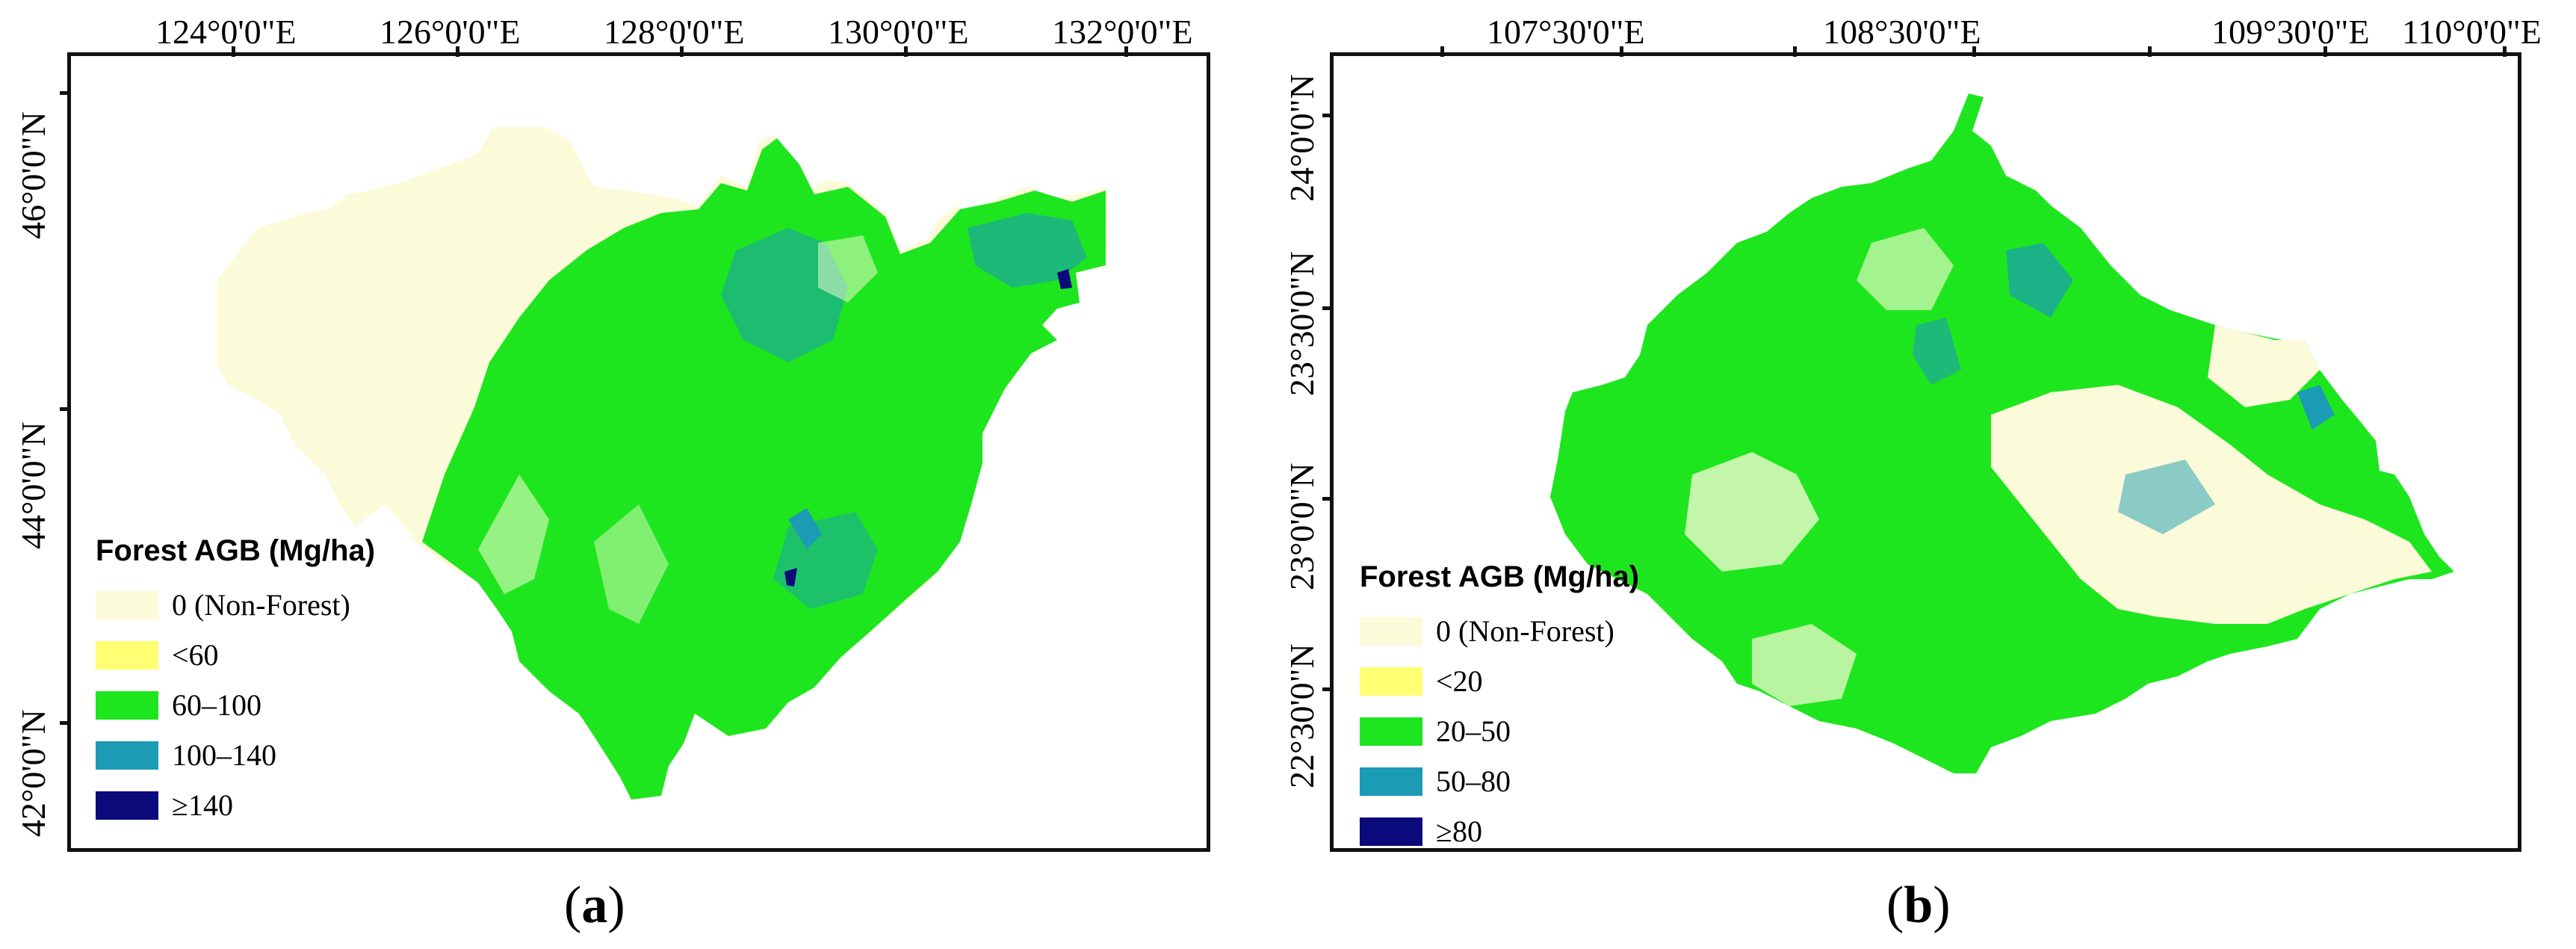  I want to click on legend-label: ≥80, so click(1459, 831).